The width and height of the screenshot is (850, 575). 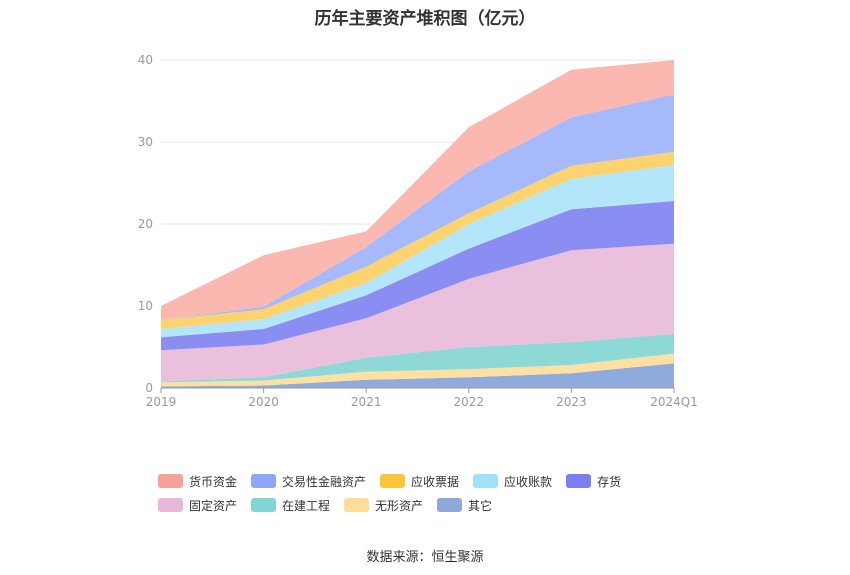 I want to click on legend-label: 其它, so click(x=480, y=505).